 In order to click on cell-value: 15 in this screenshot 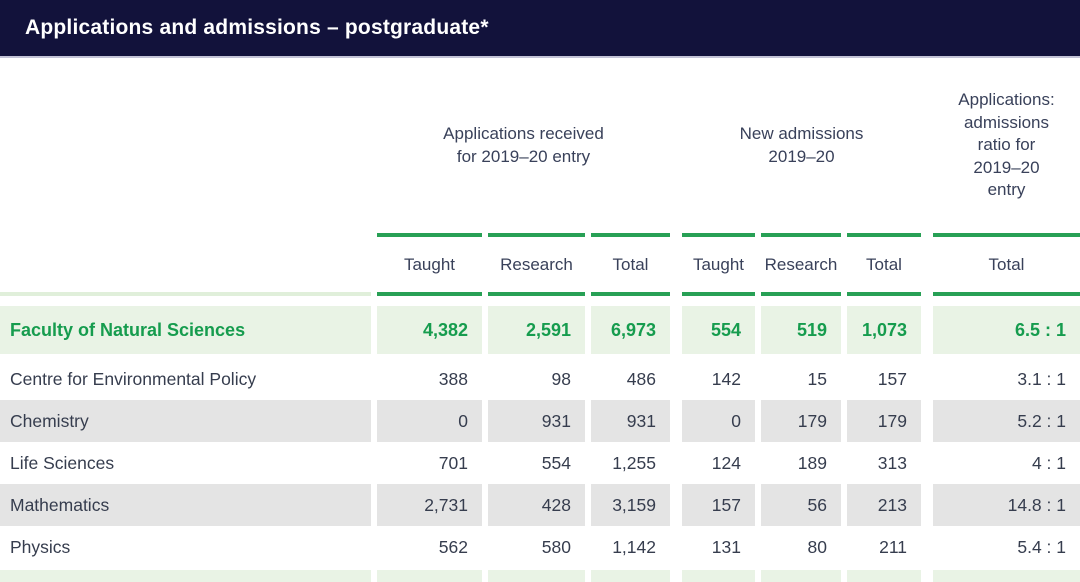, I will do `click(817, 378)`.